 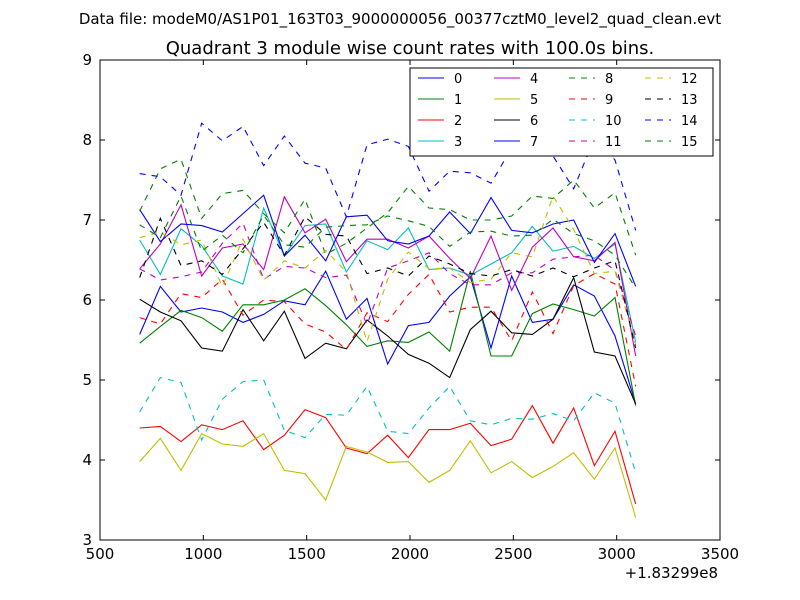 I want to click on y-tick-label: 7, so click(x=87, y=220).